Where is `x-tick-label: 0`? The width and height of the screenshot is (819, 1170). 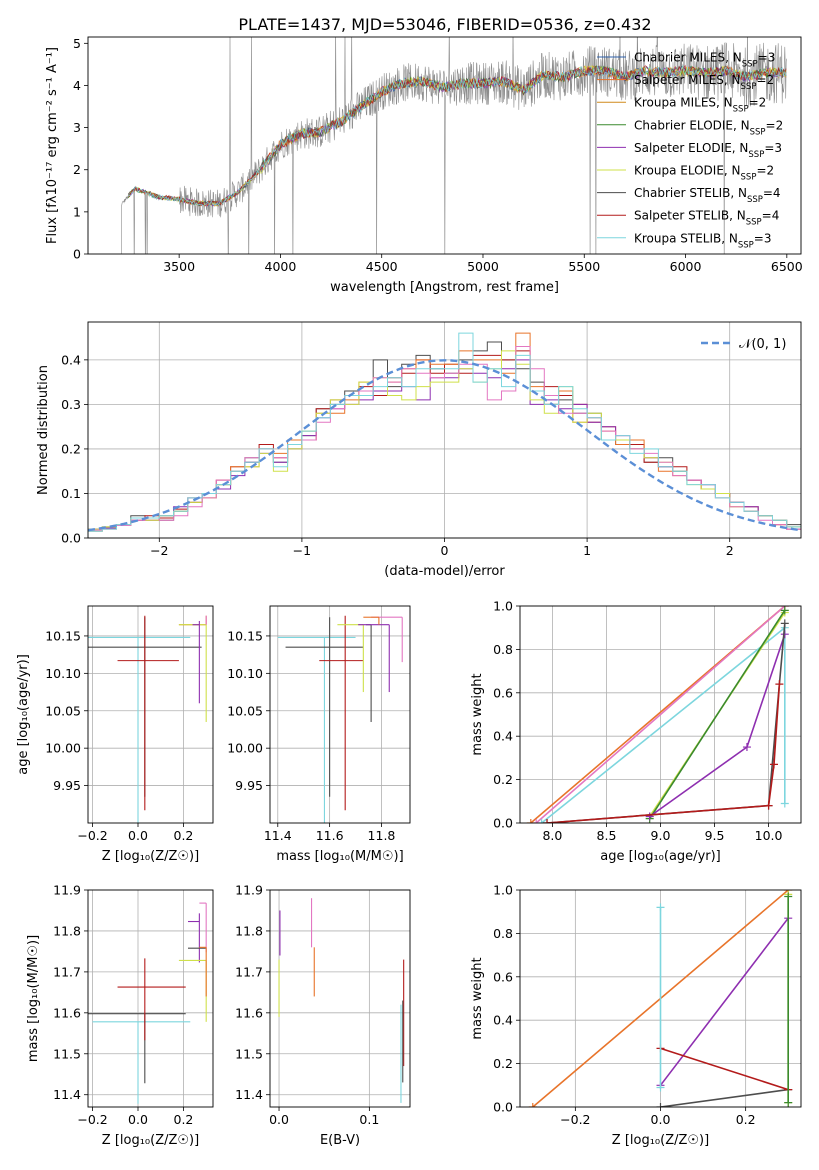
x-tick-label: 0 is located at coordinates (445, 550).